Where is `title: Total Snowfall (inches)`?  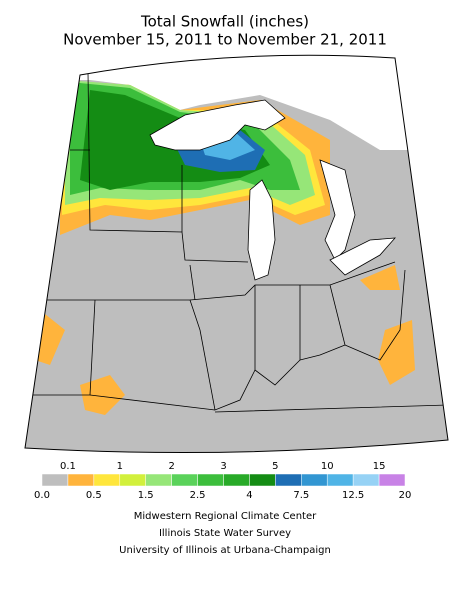 title: Total Snowfall (inches) is located at coordinates (224, 22).